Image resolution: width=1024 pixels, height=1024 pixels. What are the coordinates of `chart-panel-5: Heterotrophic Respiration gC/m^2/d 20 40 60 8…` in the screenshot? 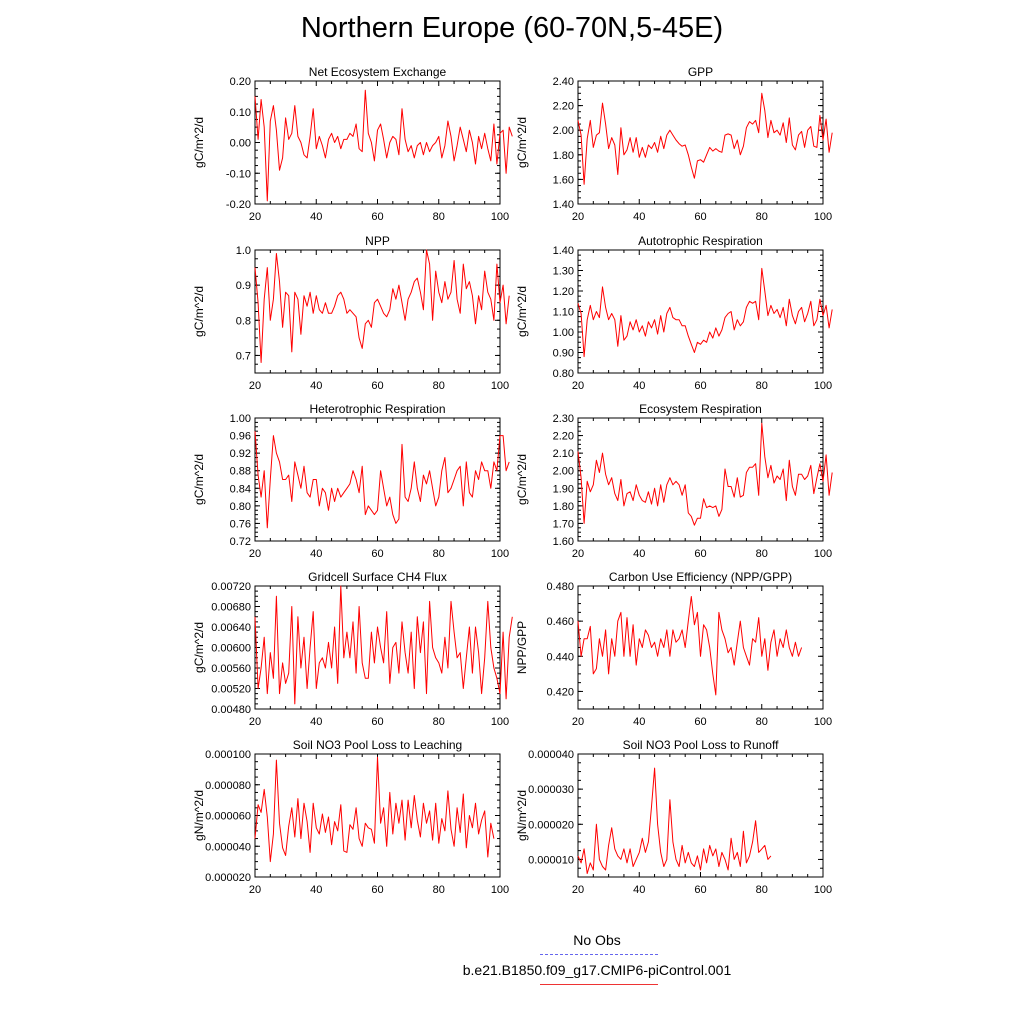 It's located at (351, 481).